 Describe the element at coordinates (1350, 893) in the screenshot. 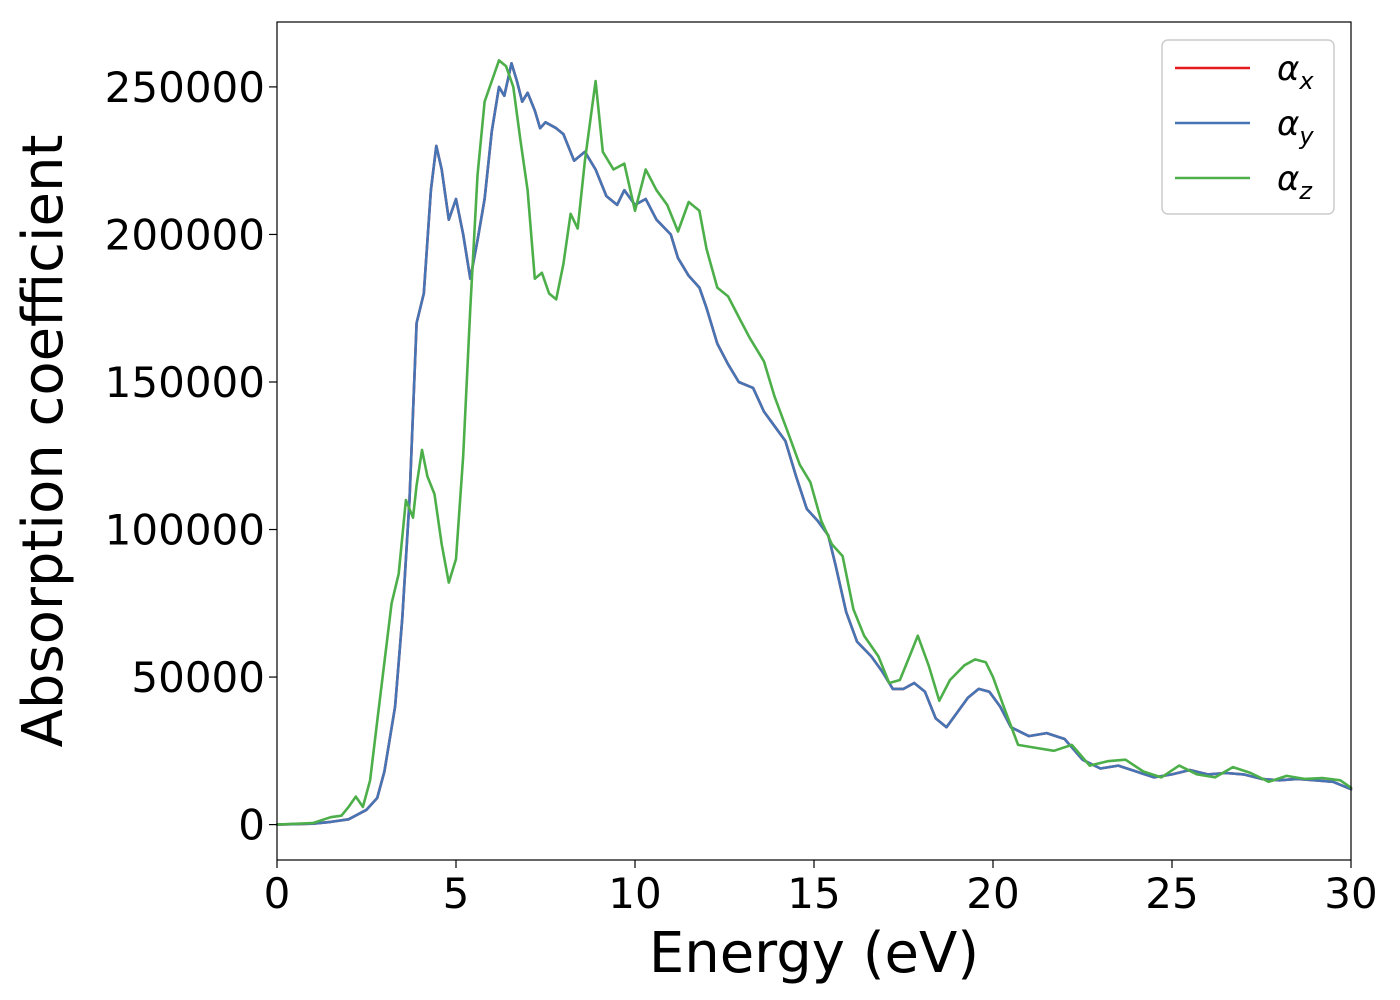

I see `x-tick-label: 30` at that location.